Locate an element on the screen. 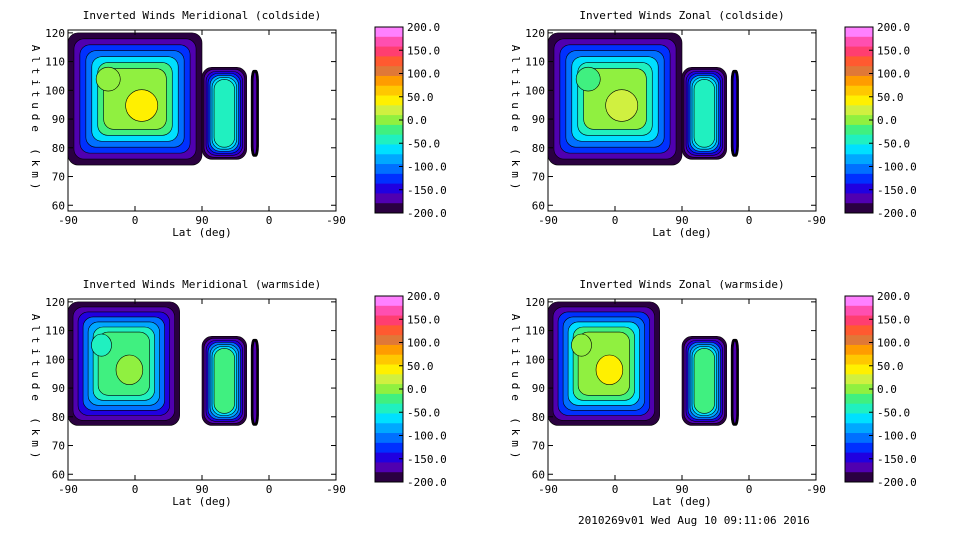  x-tick-label: 90 is located at coordinates (201, 489).